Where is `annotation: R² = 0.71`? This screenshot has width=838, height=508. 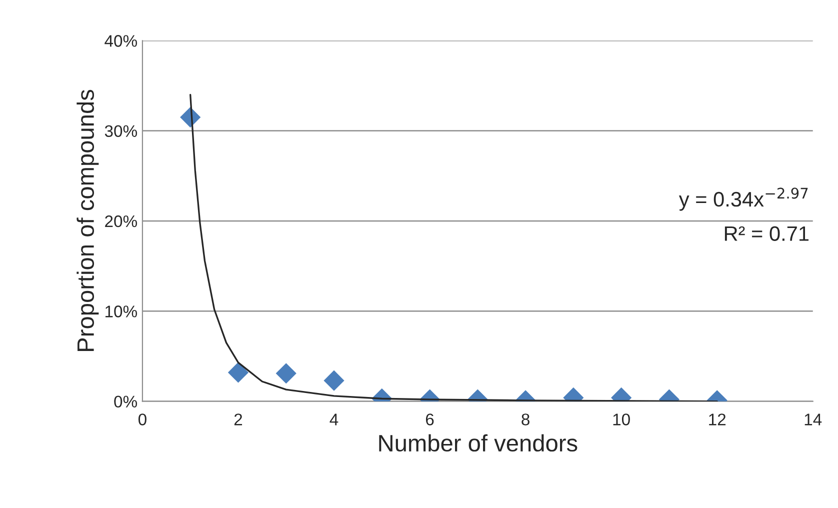 annotation: R² = 0.71 is located at coordinates (766, 233).